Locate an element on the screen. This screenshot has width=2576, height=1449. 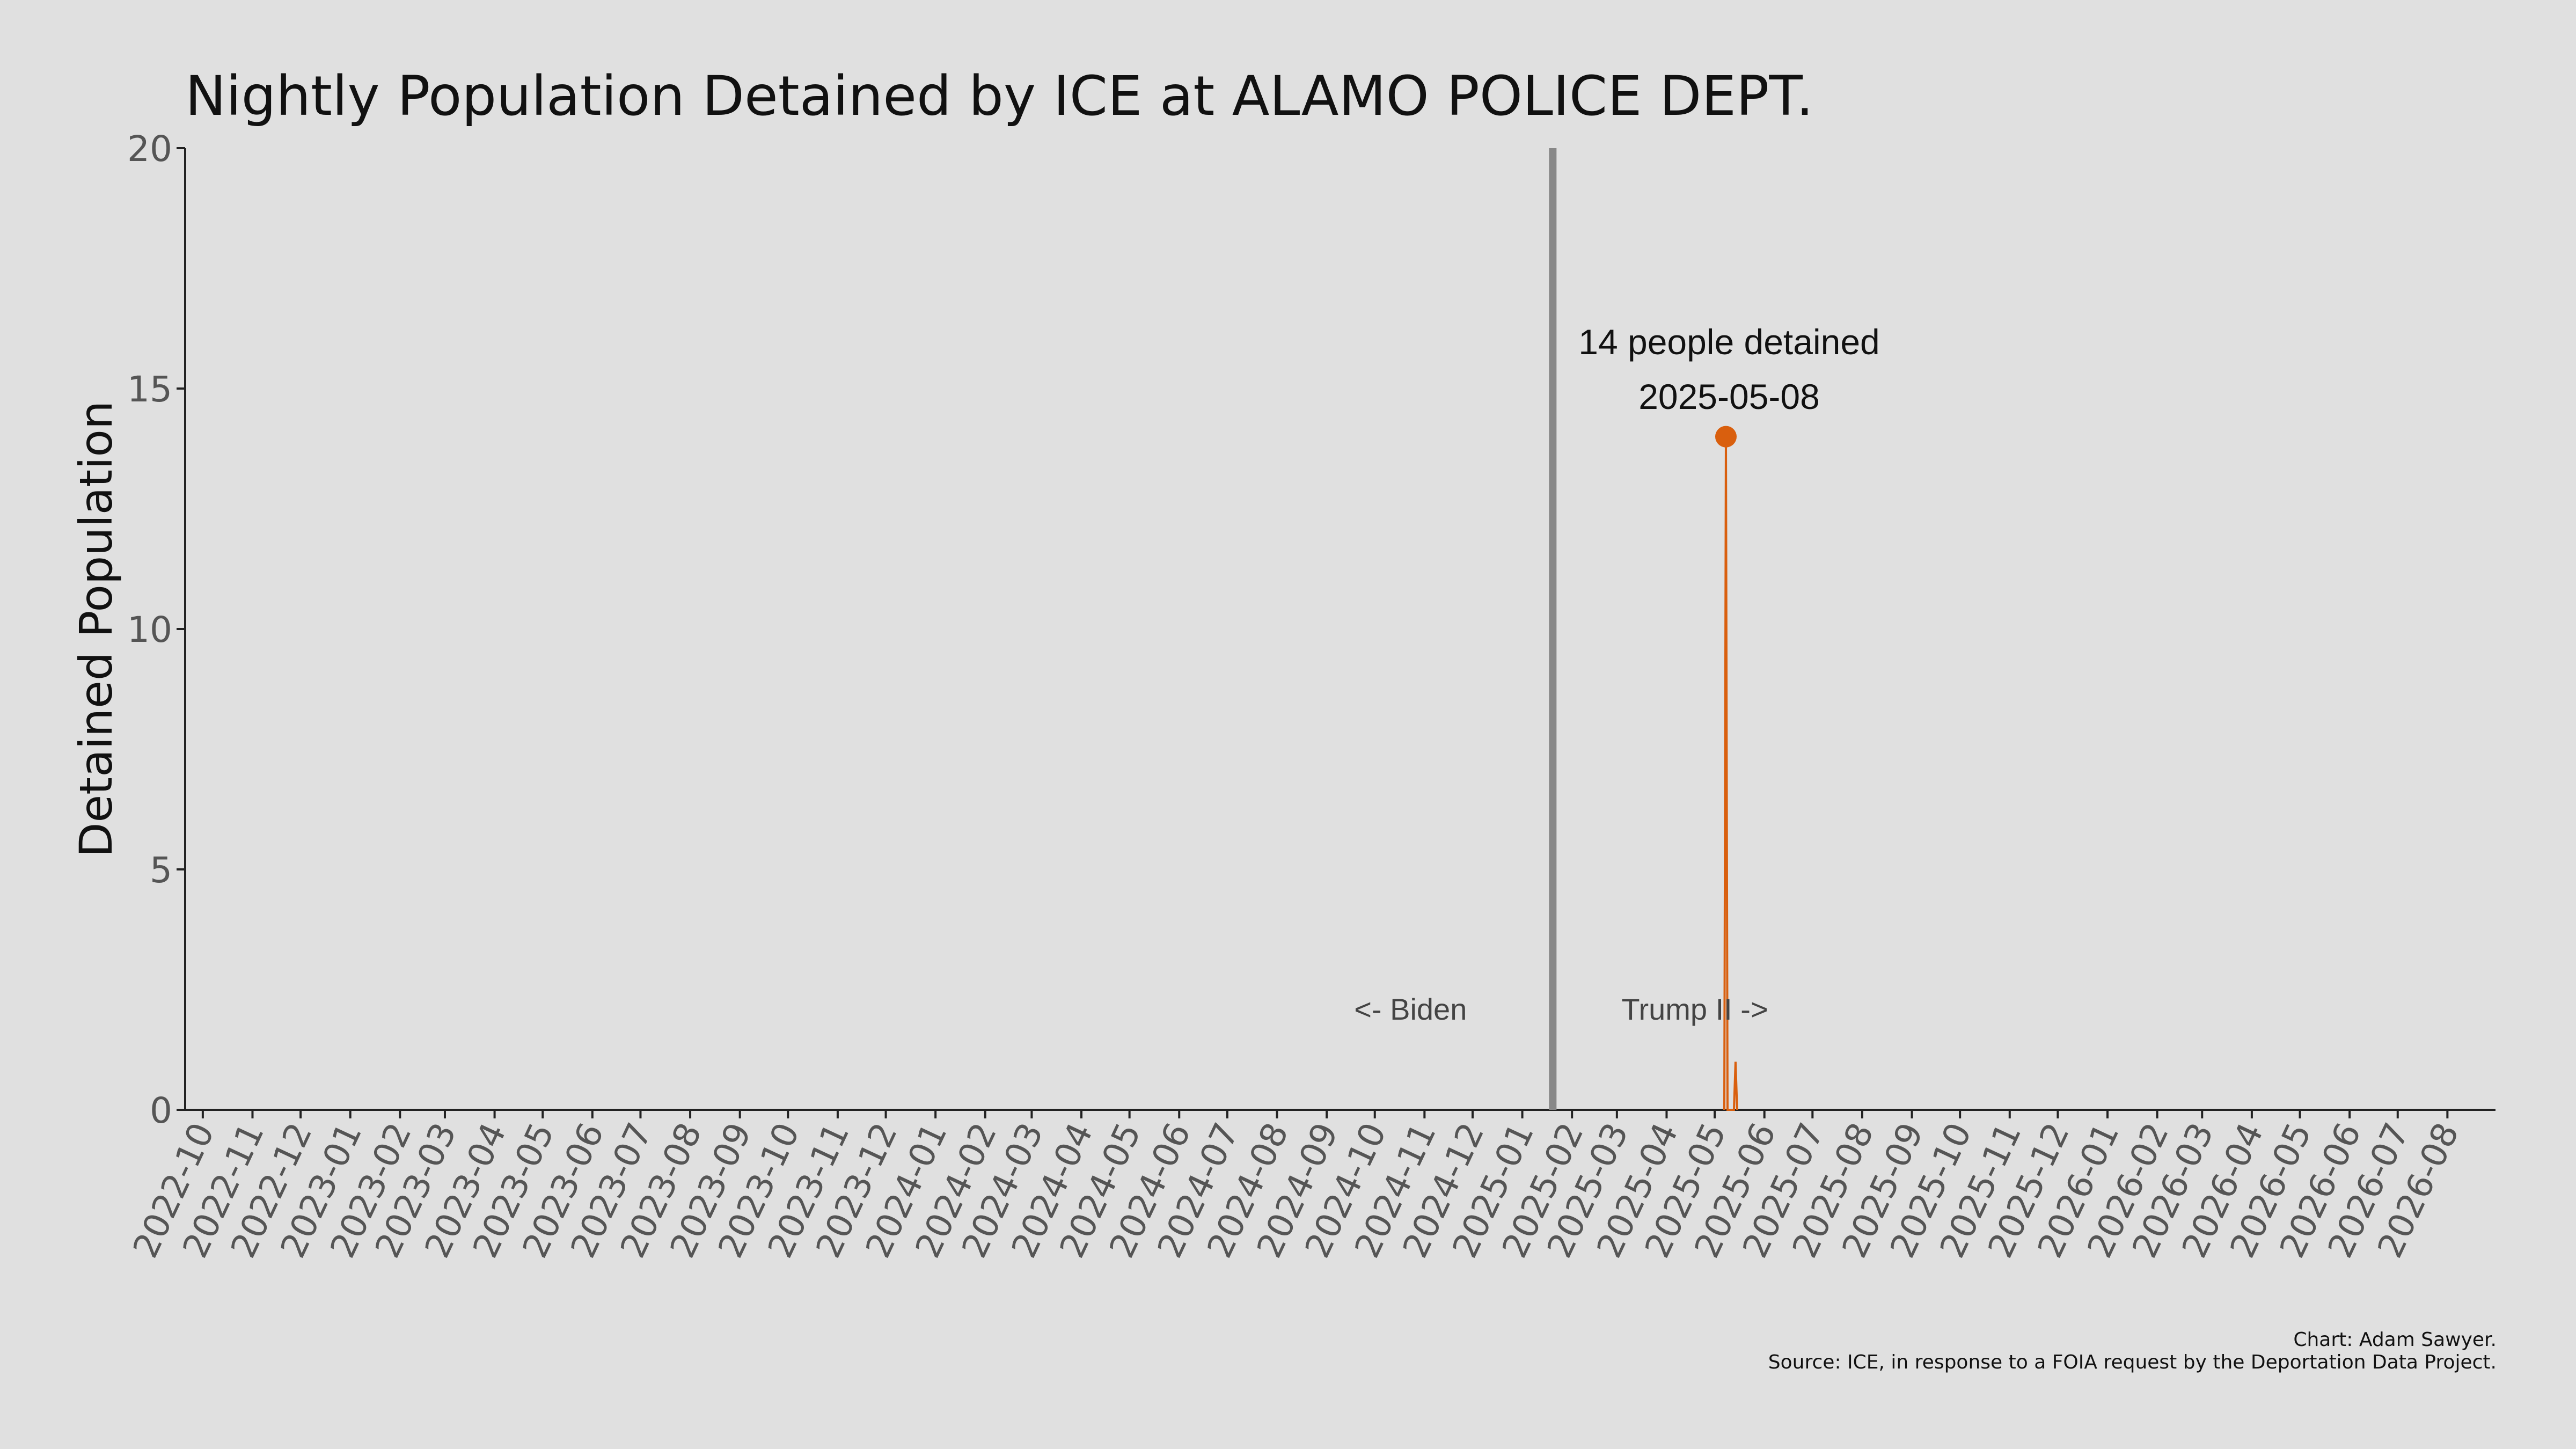
biden-era-label: <- Biden is located at coordinates (1410, 1009).